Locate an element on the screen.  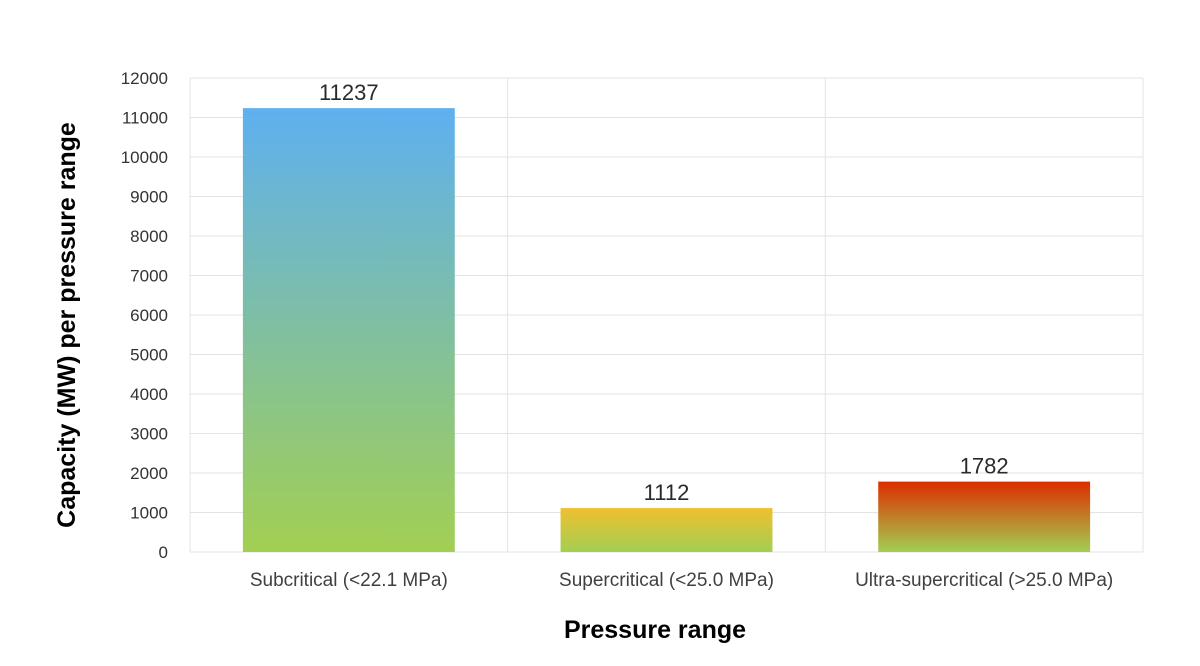
x-tick-label: Supercritical (<25.0 MPa) is located at coordinates (666, 580).